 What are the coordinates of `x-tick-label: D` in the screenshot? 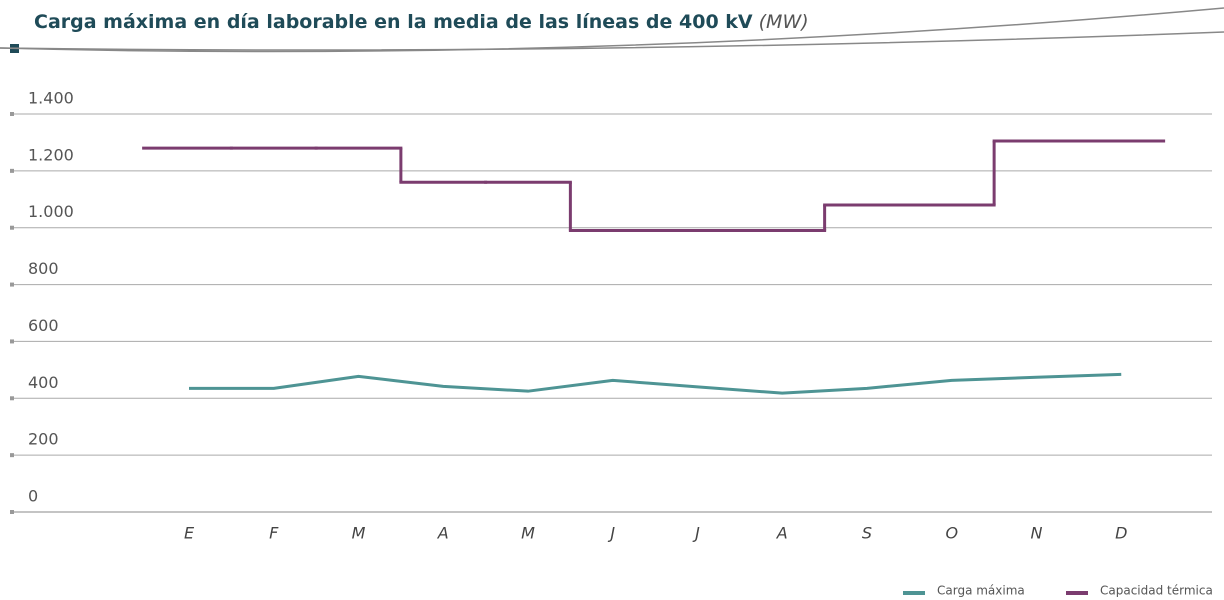 It's located at (1121, 533).